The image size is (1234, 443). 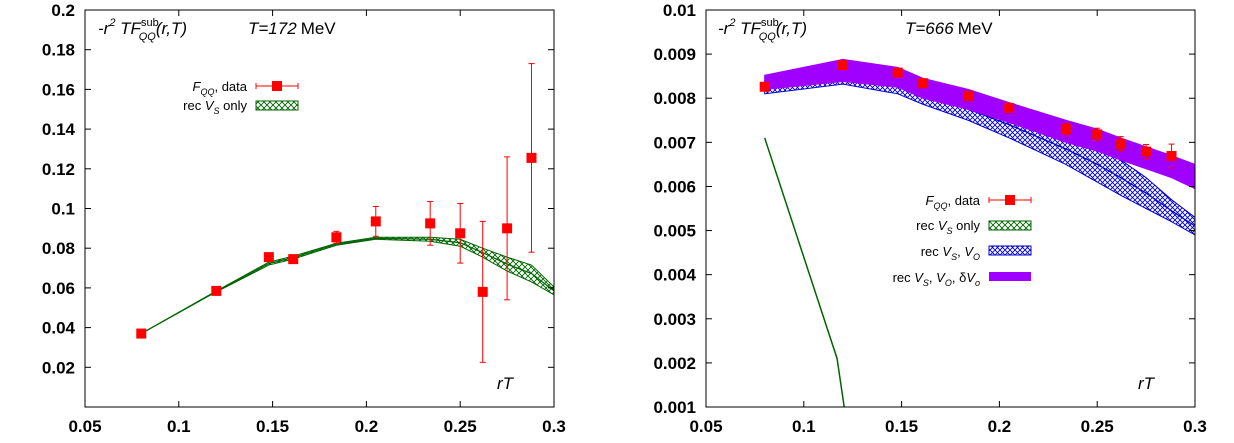 What do you see at coordinates (674, 98) in the screenshot?
I see `y-tick-label: 0.008` at bounding box center [674, 98].